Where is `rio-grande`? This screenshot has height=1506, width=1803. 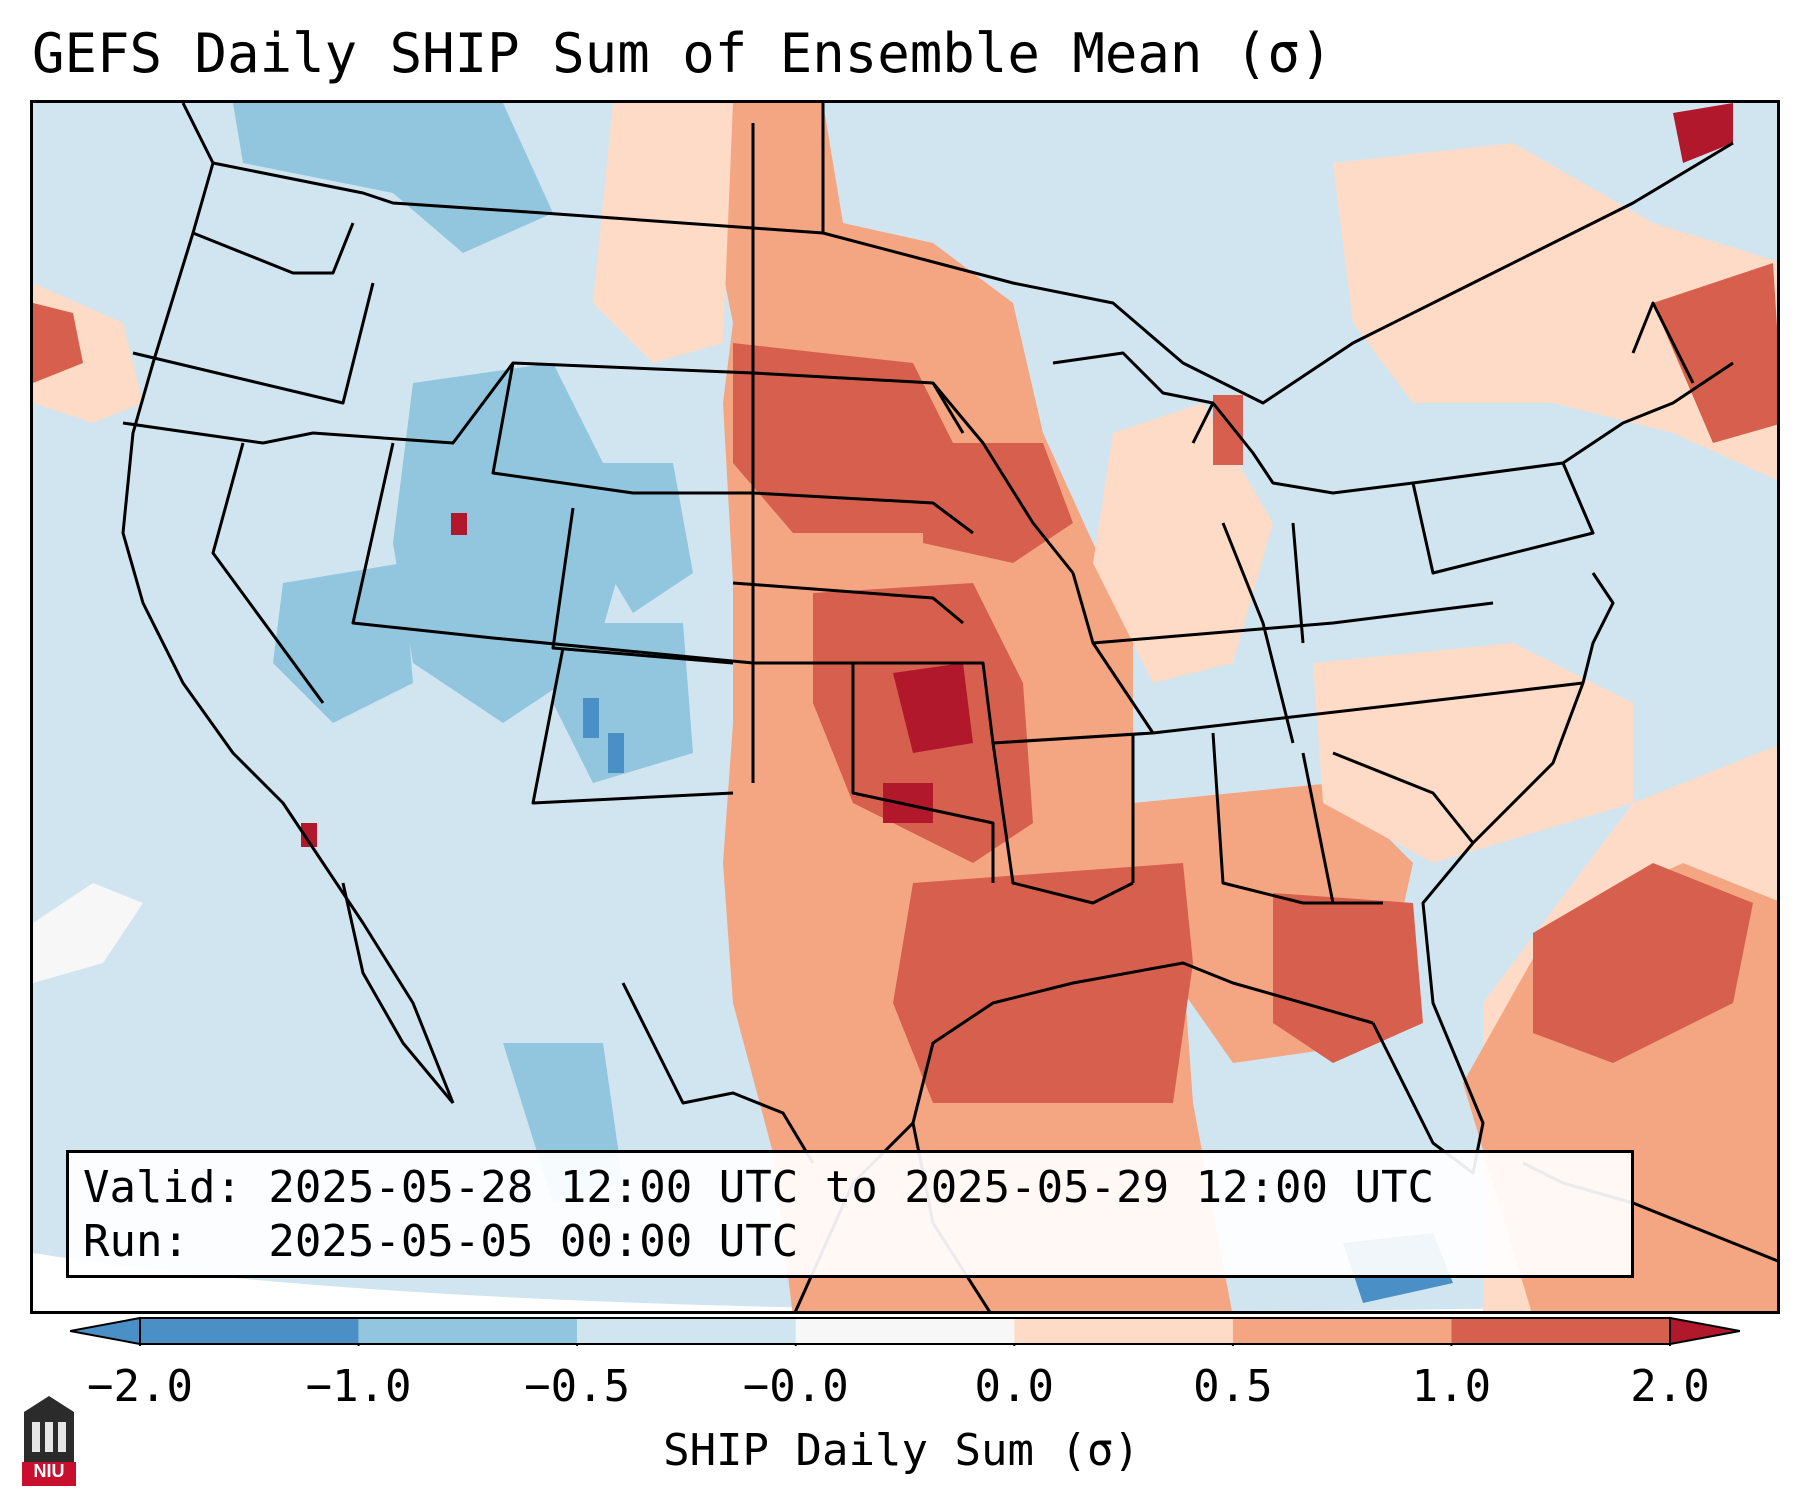
rio-grande is located at coordinates (718, 1073).